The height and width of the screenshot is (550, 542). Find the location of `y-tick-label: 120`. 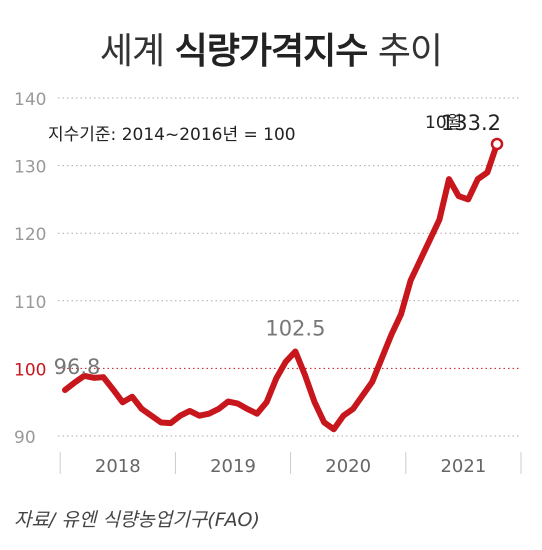

y-tick-label: 120 is located at coordinates (30, 235).